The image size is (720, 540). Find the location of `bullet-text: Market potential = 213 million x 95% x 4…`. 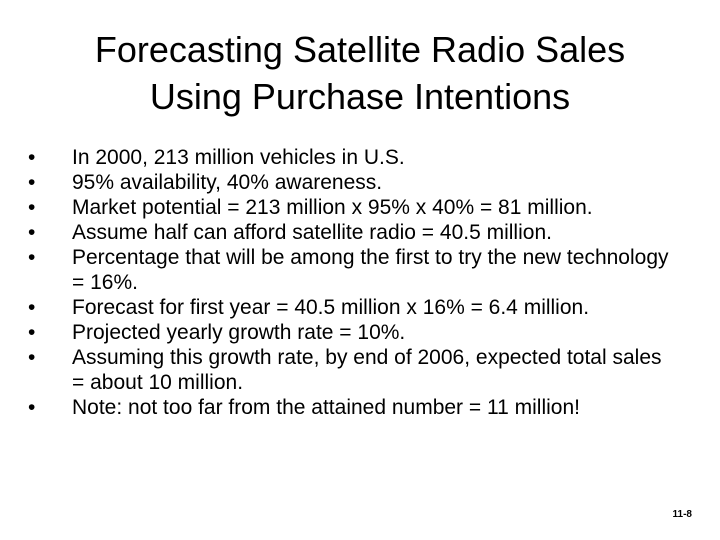

bullet-text: Market potential = 213 million x 95% x 4… is located at coordinates (332, 207).